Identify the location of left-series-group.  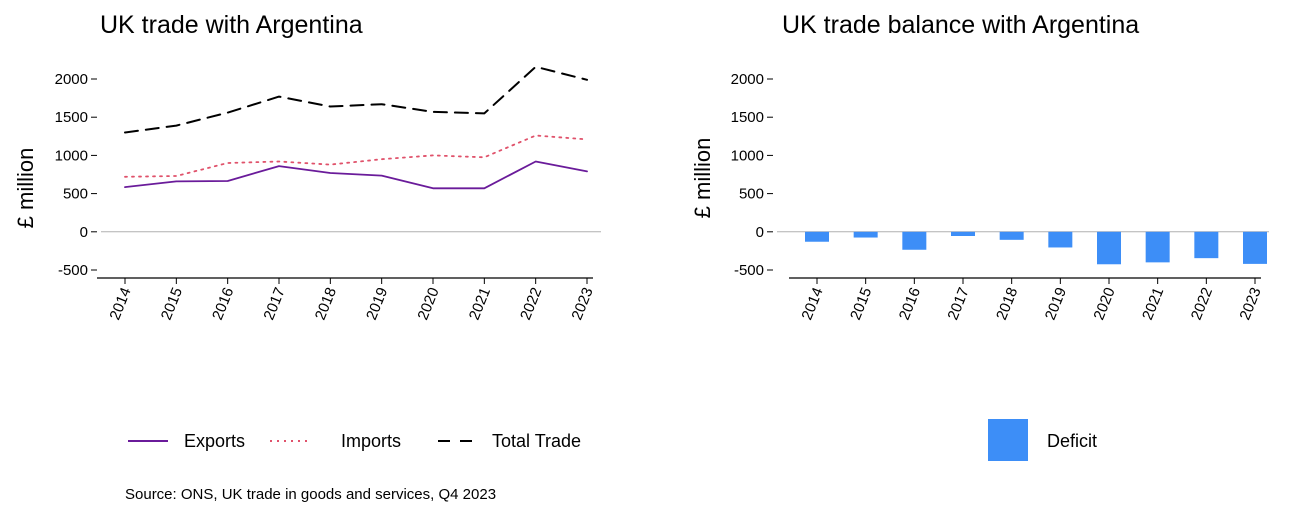
(356, 127).